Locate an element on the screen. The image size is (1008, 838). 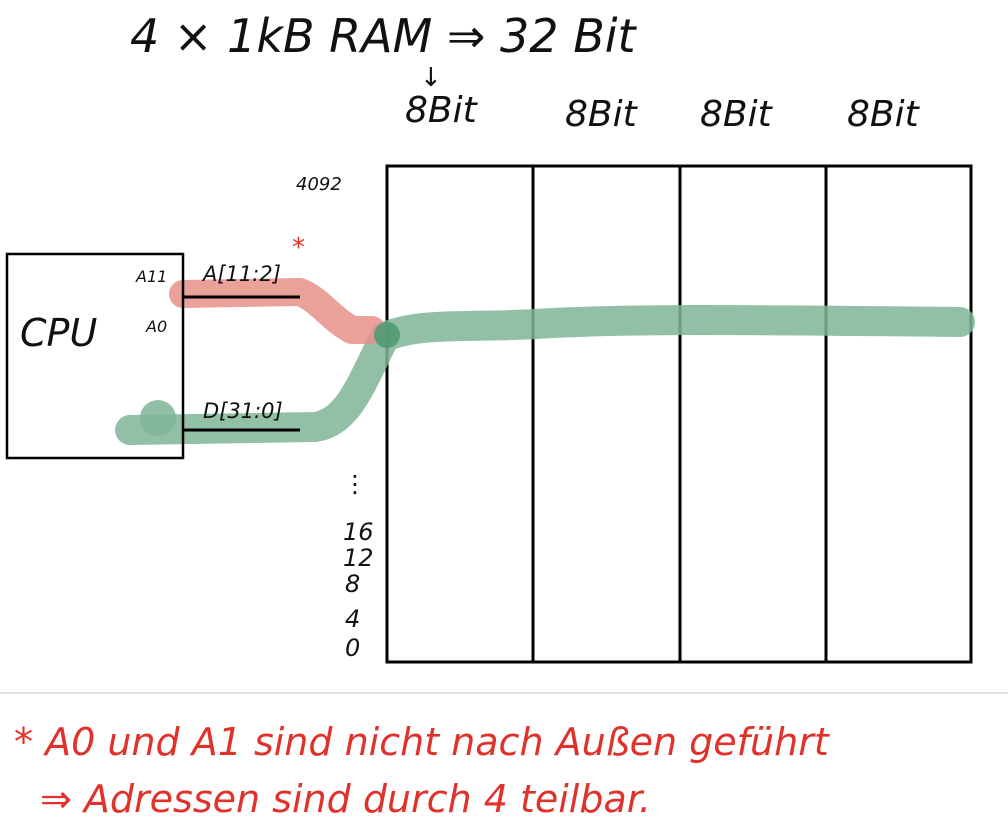
column-label-2: 8Bit is located at coordinates (602, 114).